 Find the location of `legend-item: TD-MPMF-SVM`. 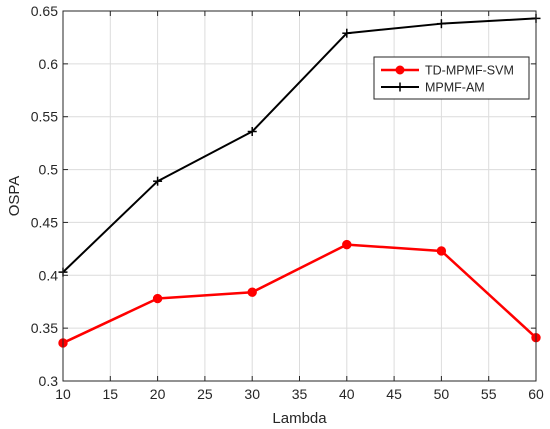

legend-item: TD-MPMF-SVM is located at coordinates (447, 71).